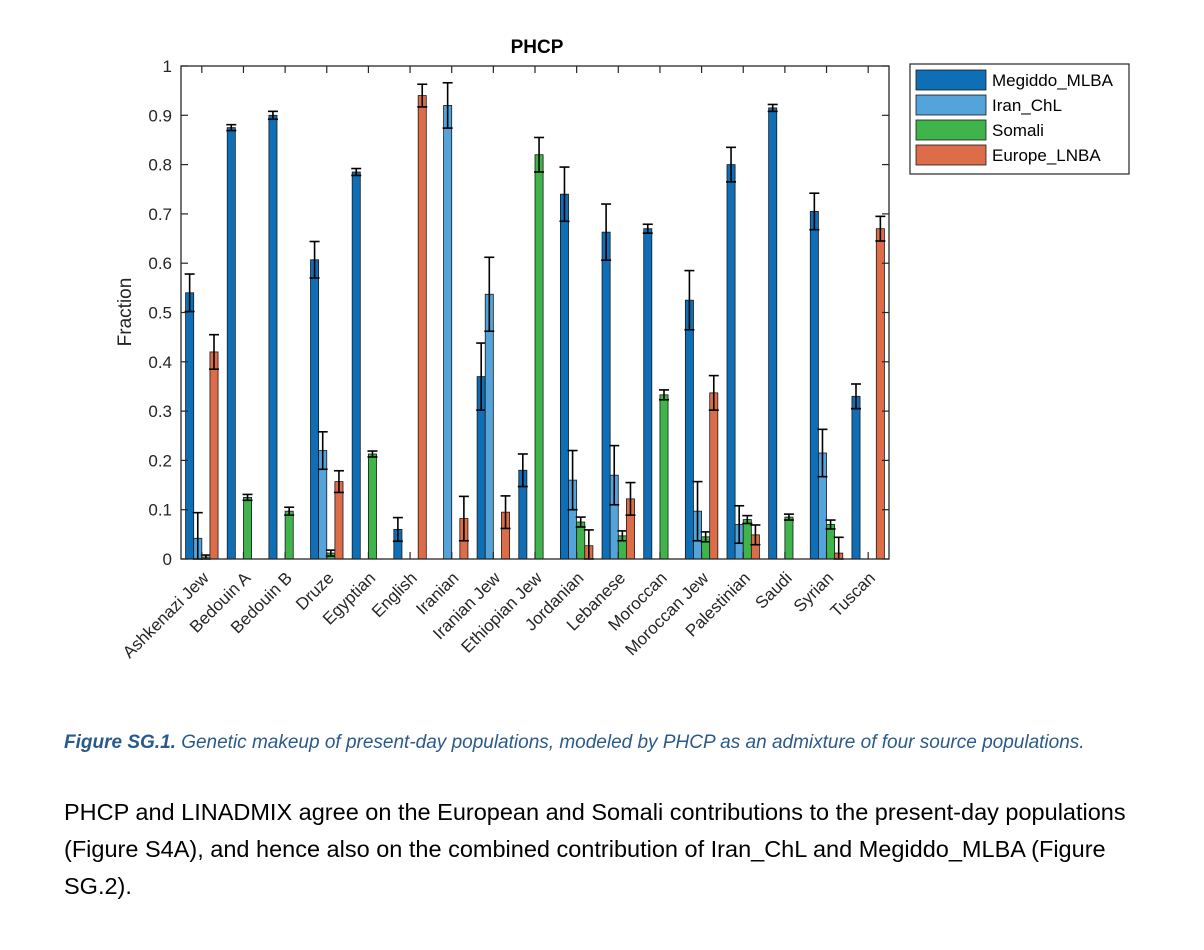 The width and height of the screenshot is (1204, 950). What do you see at coordinates (1018, 130) in the screenshot?
I see `legend-label: Somali` at bounding box center [1018, 130].